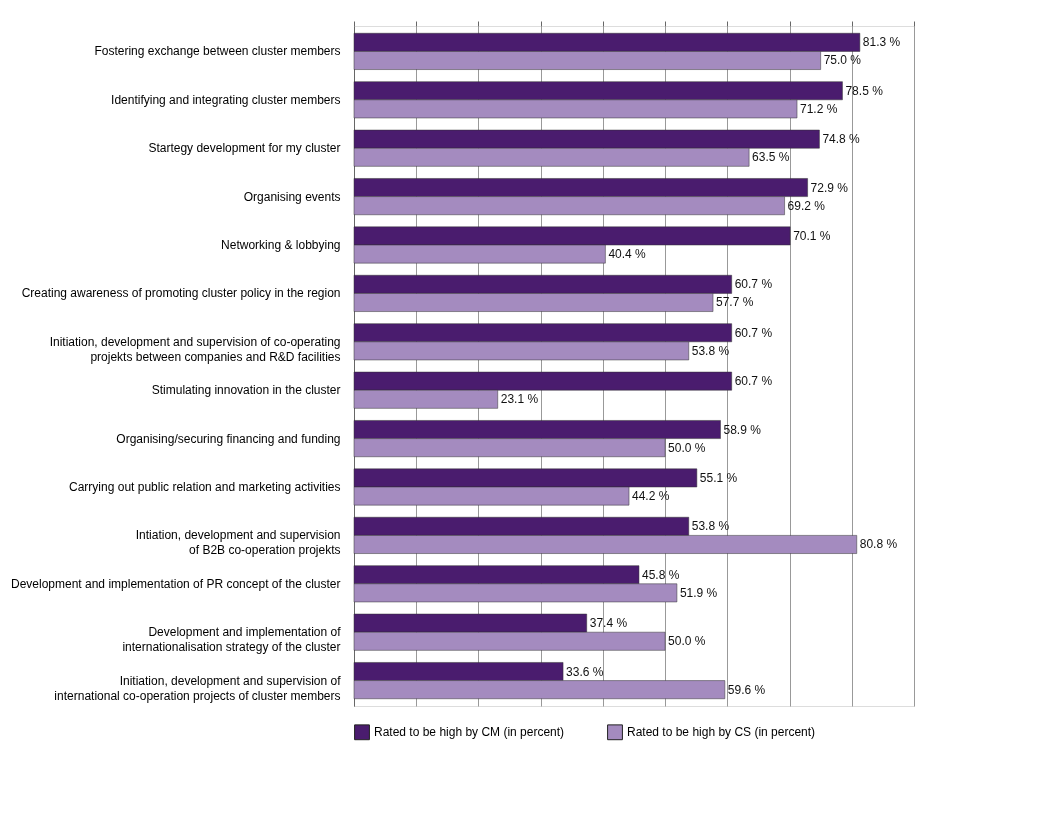  Describe the element at coordinates (829, 187) in the screenshot. I see `data-label: 72.9 %` at that location.